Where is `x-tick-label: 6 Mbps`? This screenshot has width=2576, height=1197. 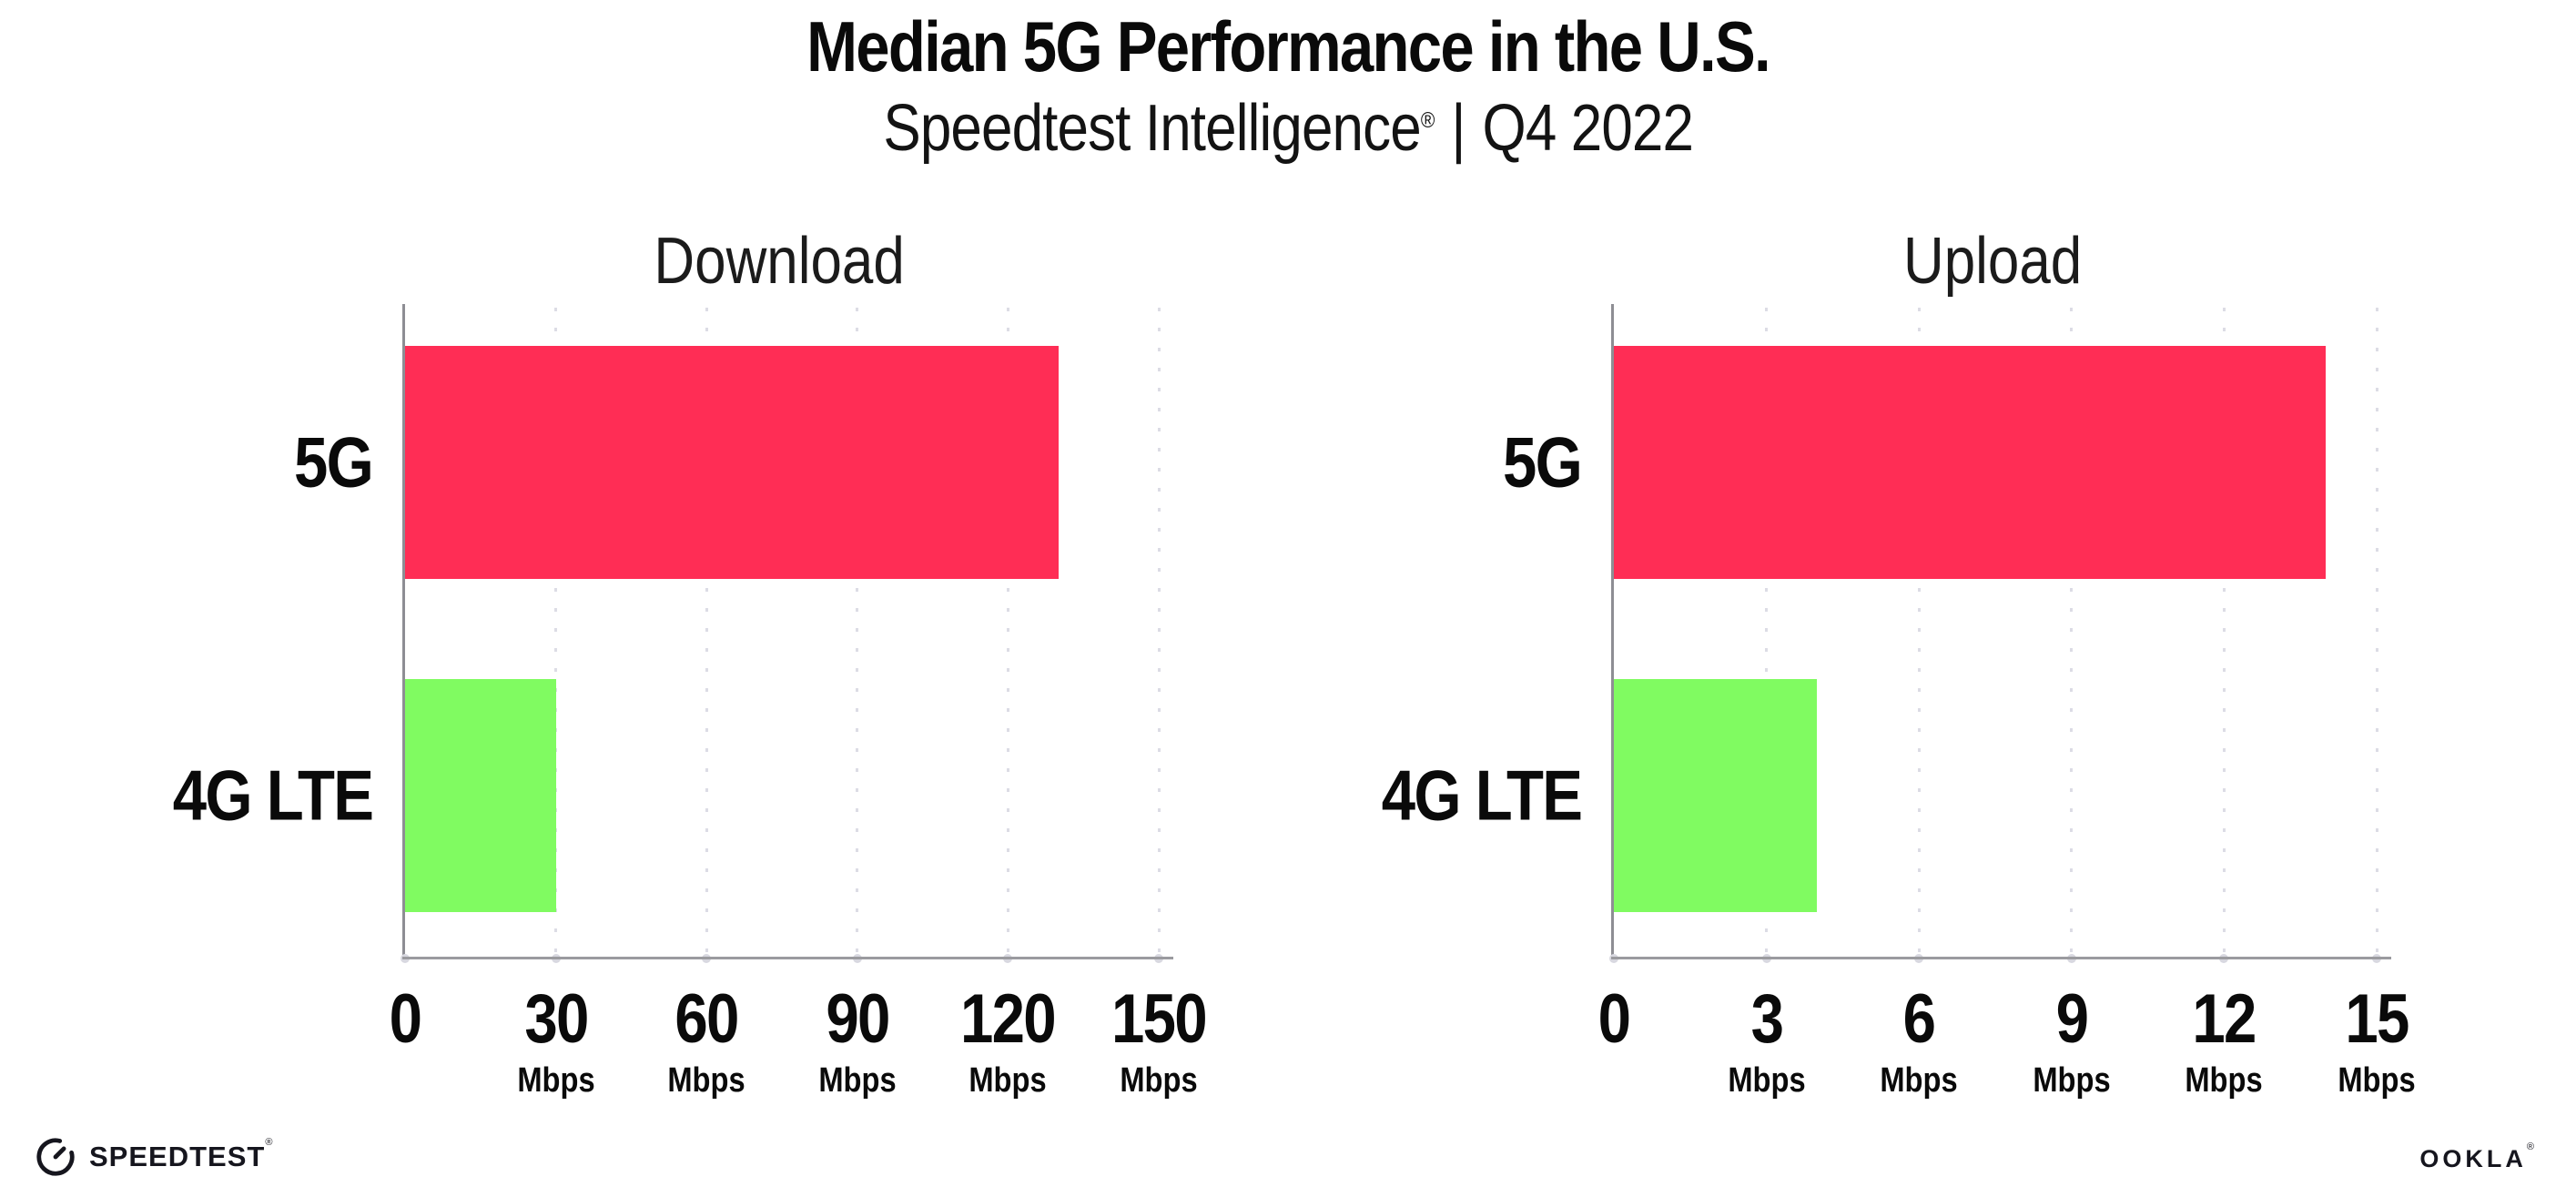
x-tick-label: 6 Mbps is located at coordinates (1919, 1040).